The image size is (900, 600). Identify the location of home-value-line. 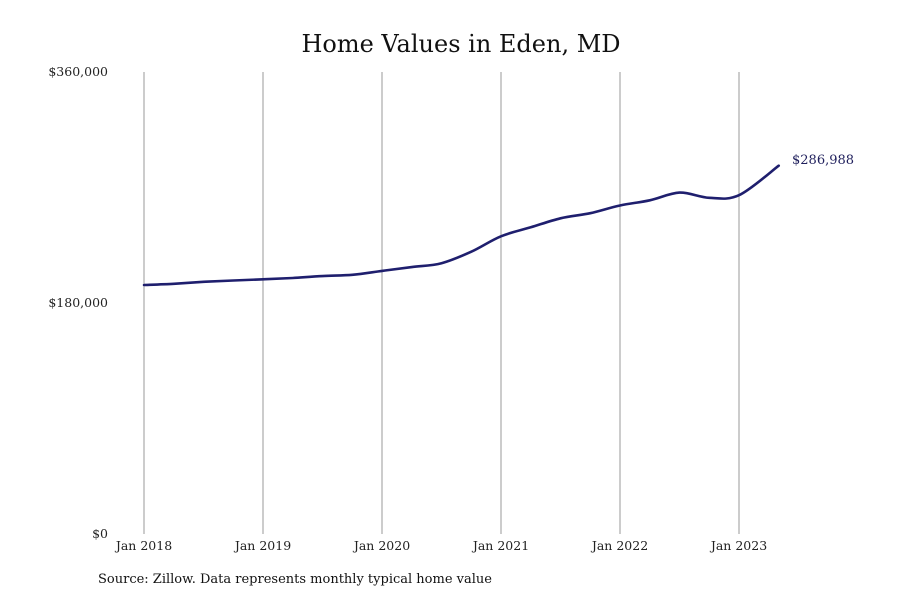
(461, 225).